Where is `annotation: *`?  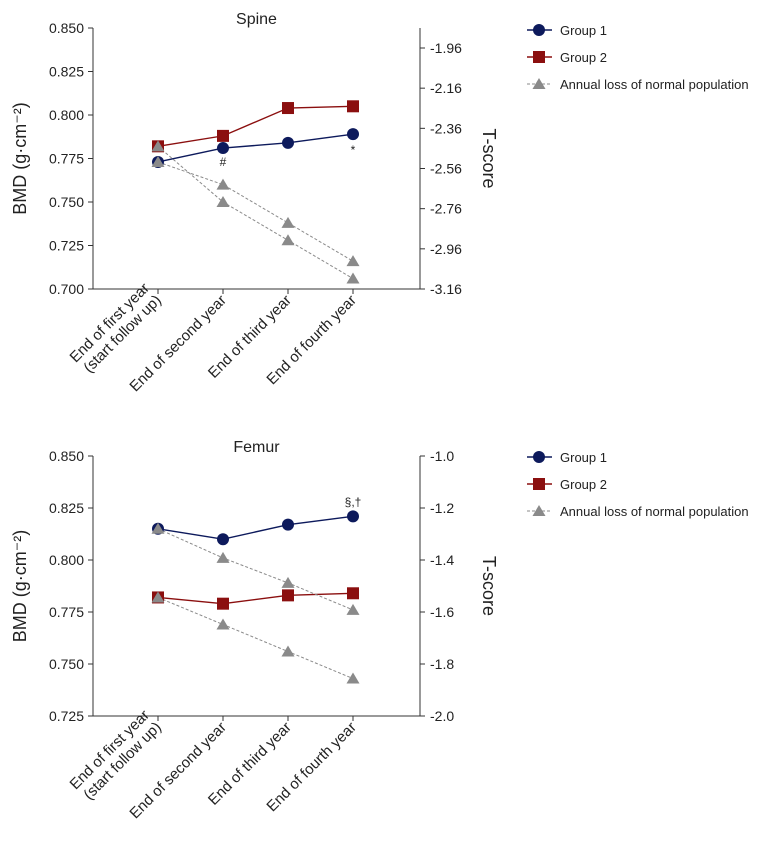
annotation: * is located at coordinates (353, 150).